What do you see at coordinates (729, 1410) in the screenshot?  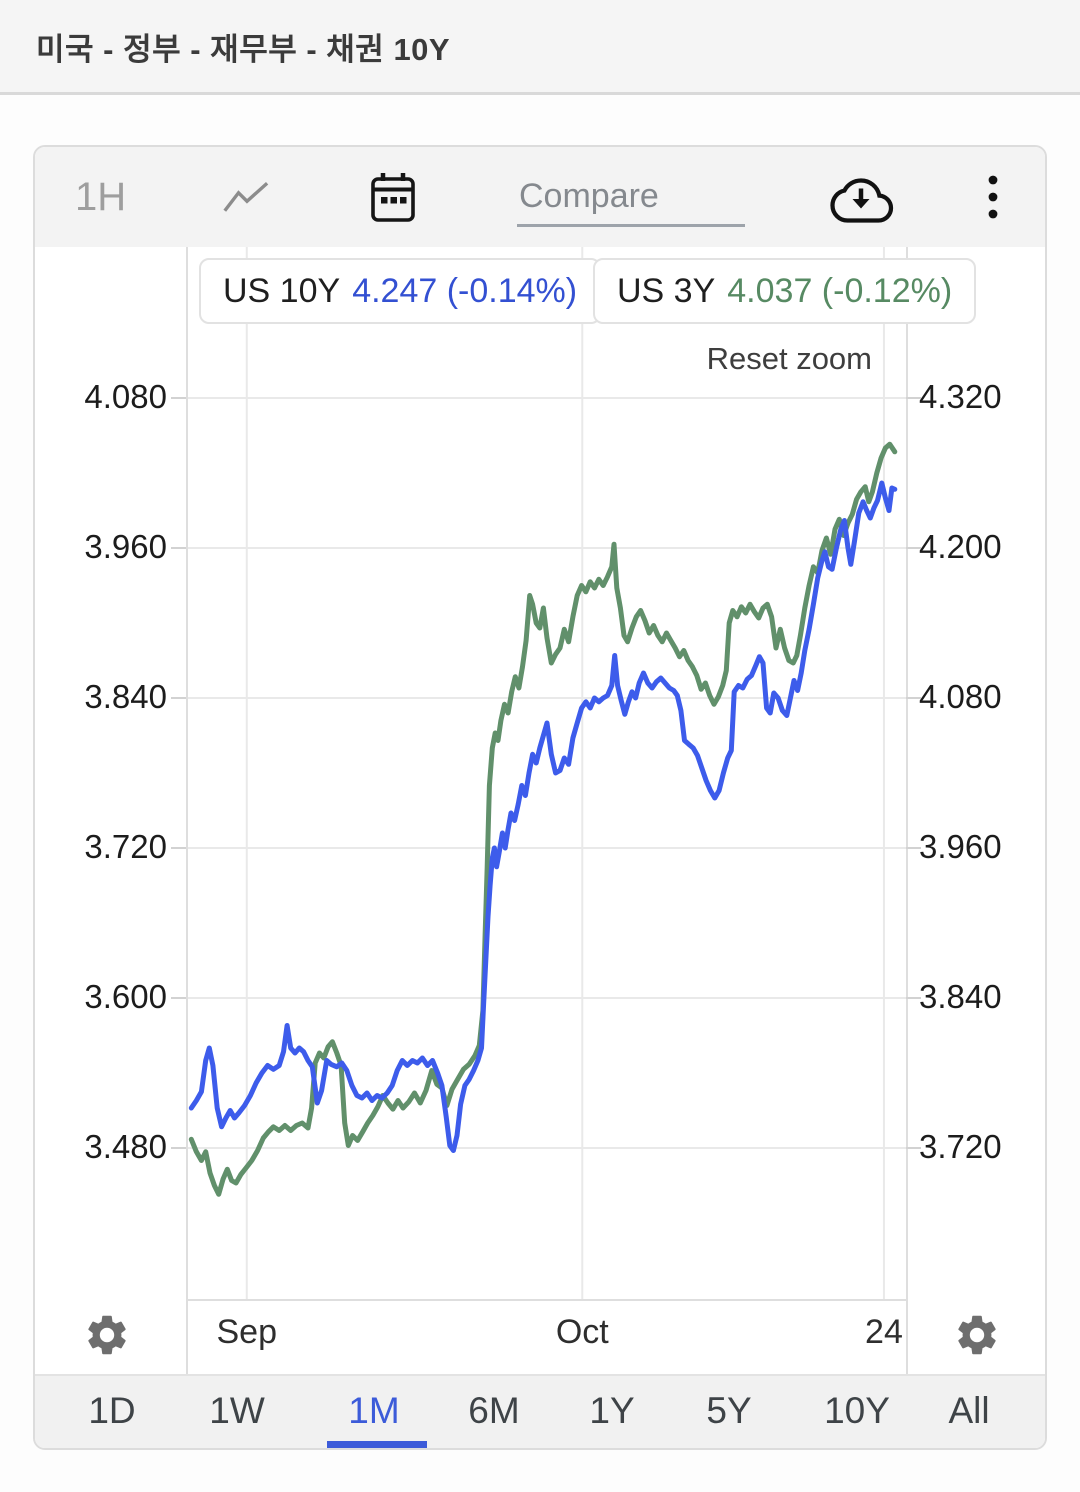 I see `range-tab-5y: 5Y` at bounding box center [729, 1410].